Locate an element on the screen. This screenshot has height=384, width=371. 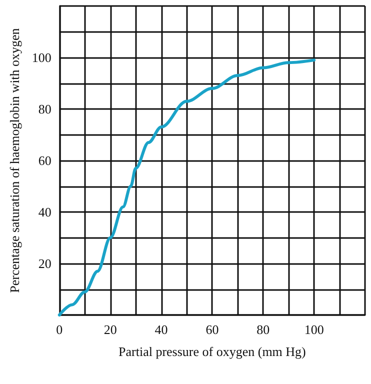
y-tick-label: 60 is located at coordinates (45, 160).